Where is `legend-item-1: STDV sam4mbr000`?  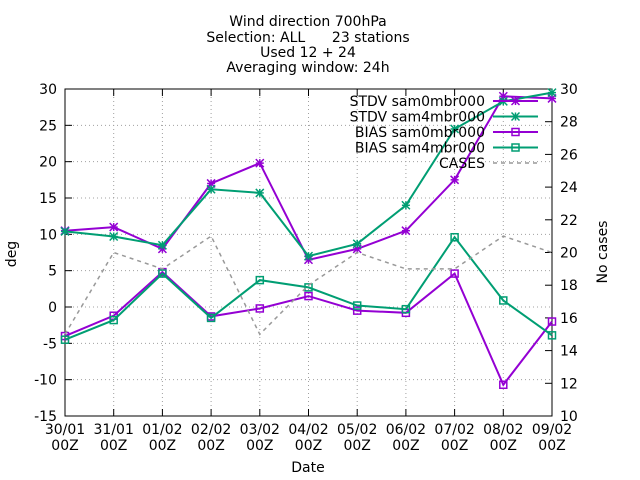
legend-item-1: STDV sam4mbr000 is located at coordinates (444, 118).